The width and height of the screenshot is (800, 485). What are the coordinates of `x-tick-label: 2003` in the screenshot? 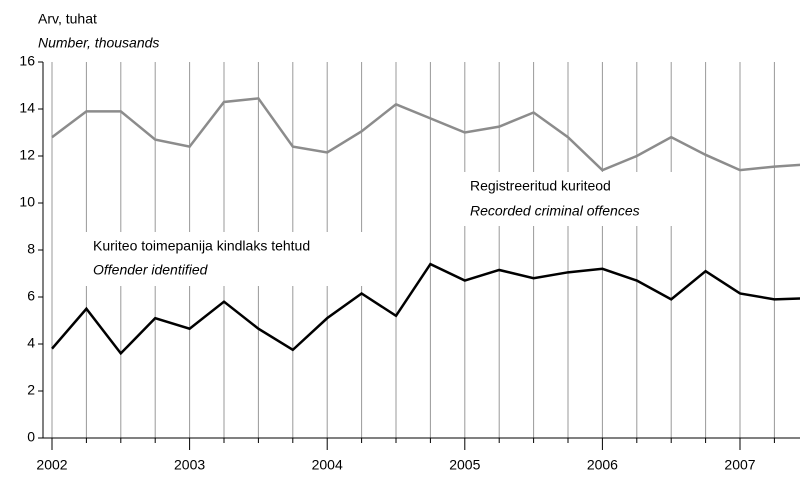 It's located at (189, 465).